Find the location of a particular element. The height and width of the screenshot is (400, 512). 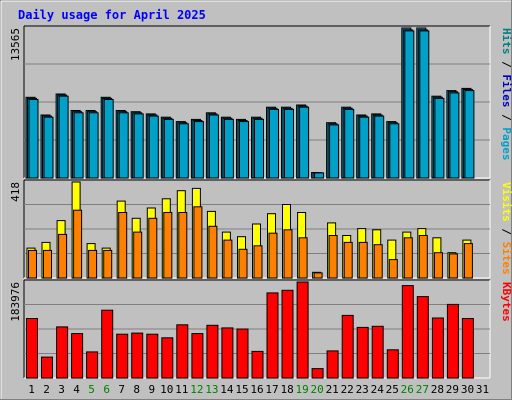

legend-item-visits: Visits is located at coordinates (506, 202).